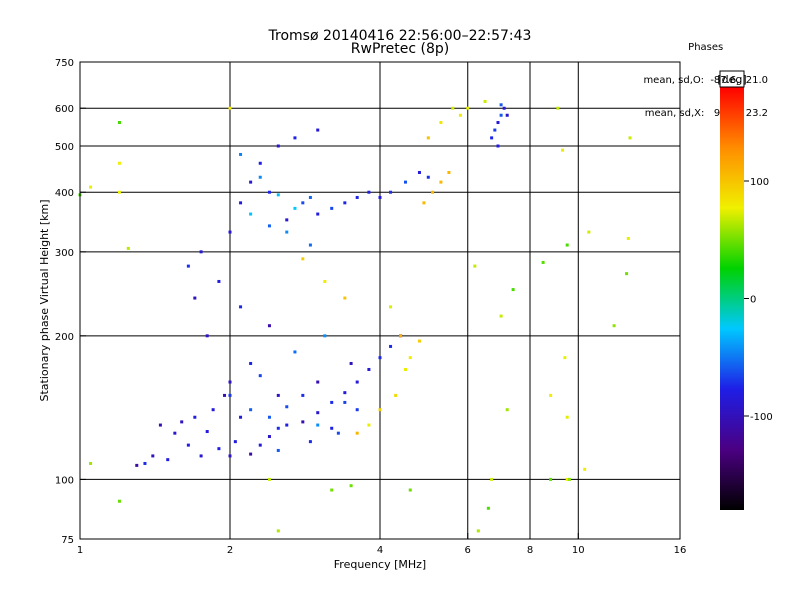  What do you see at coordinates (64, 109) in the screenshot?
I see `y-tick-label: 600` at bounding box center [64, 109].